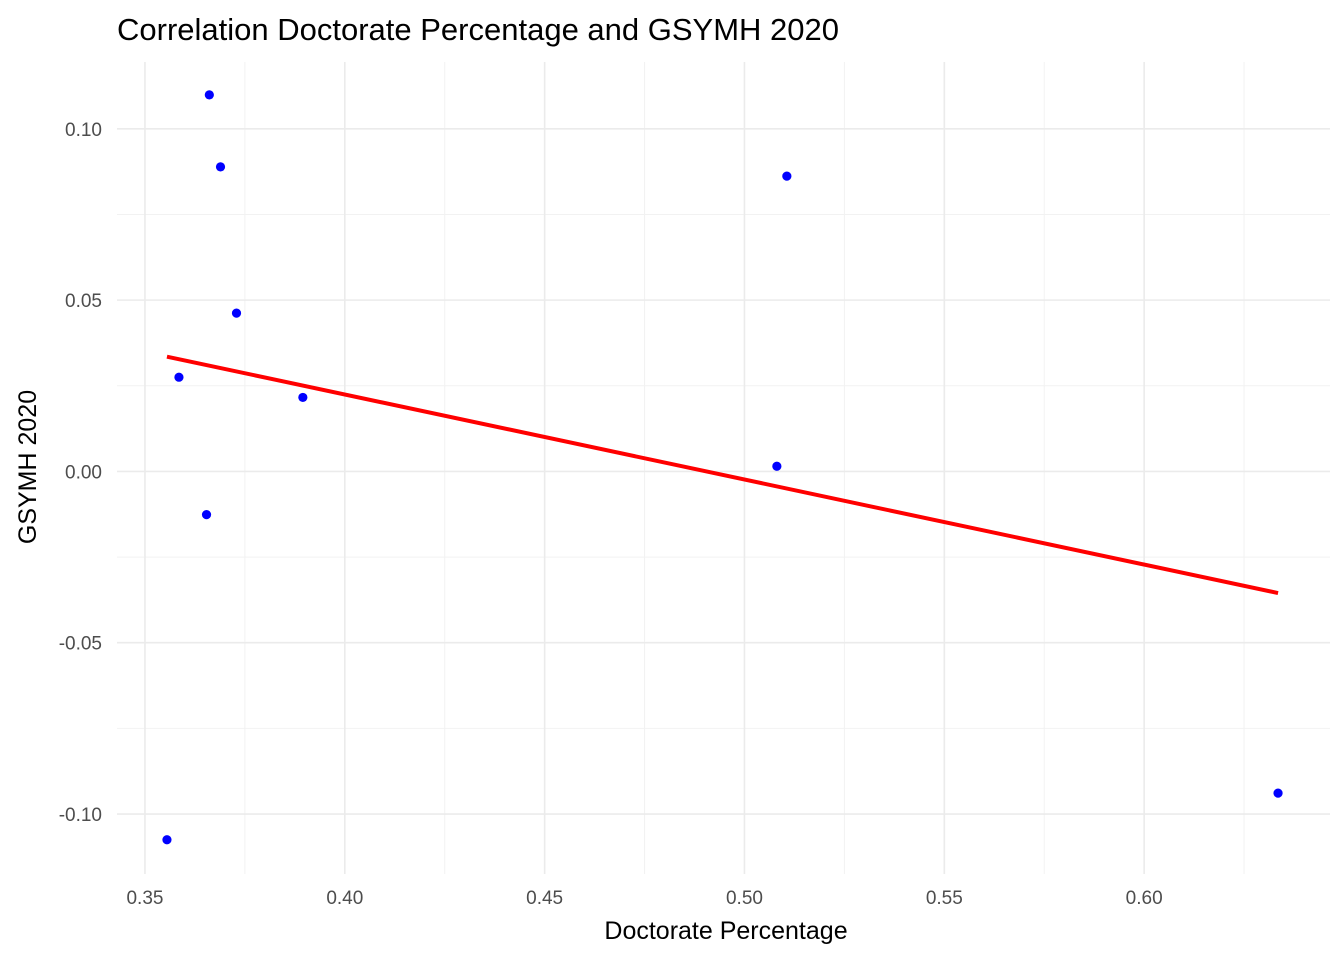 This screenshot has height=960, width=1344. I want to click on x-tick-label: 0.55, so click(944, 898).